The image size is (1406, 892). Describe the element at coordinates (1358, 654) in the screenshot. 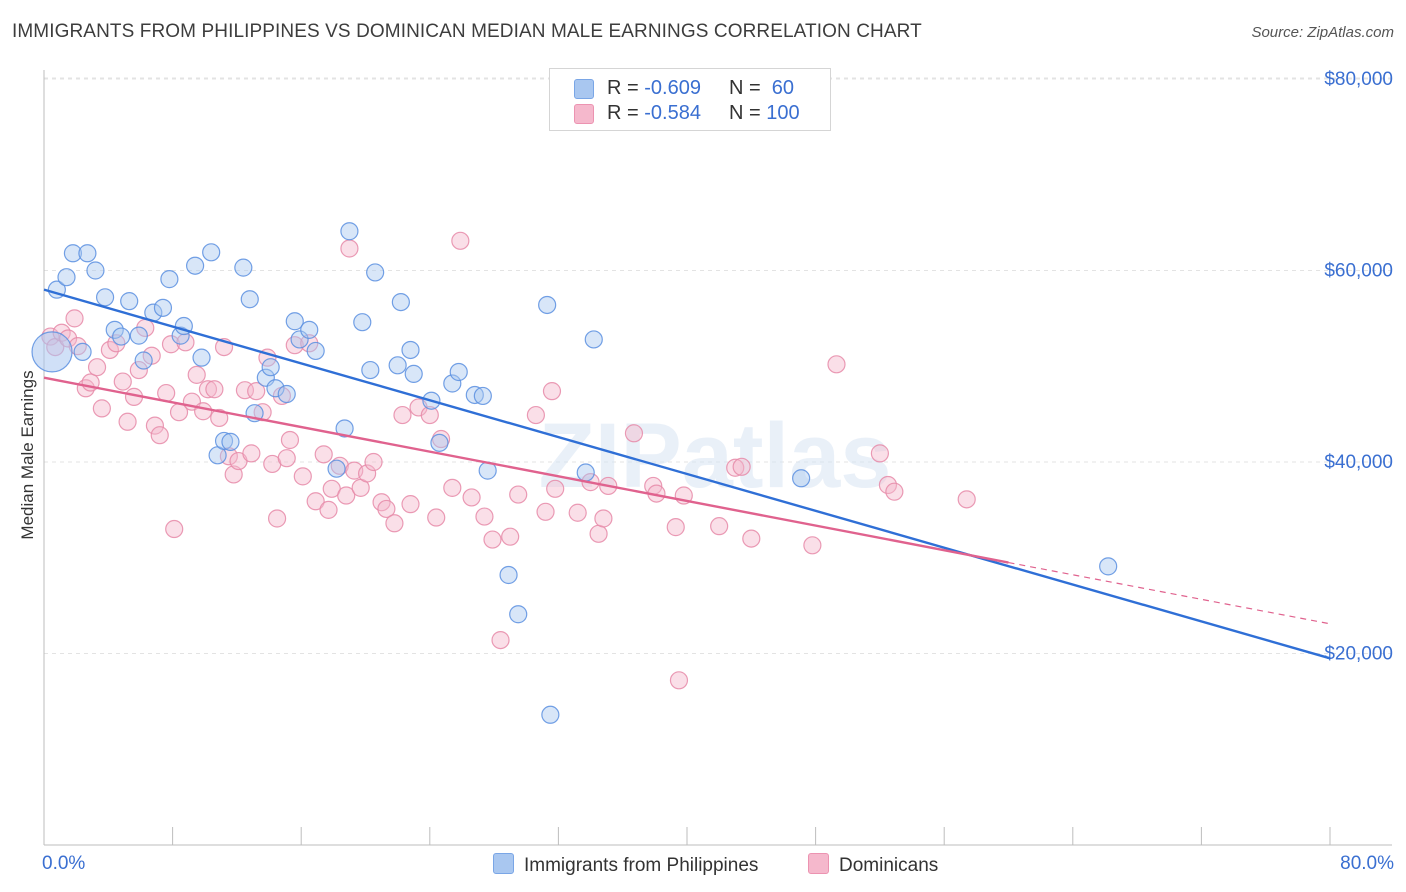

I see `y-tick-label: $20,000` at that location.